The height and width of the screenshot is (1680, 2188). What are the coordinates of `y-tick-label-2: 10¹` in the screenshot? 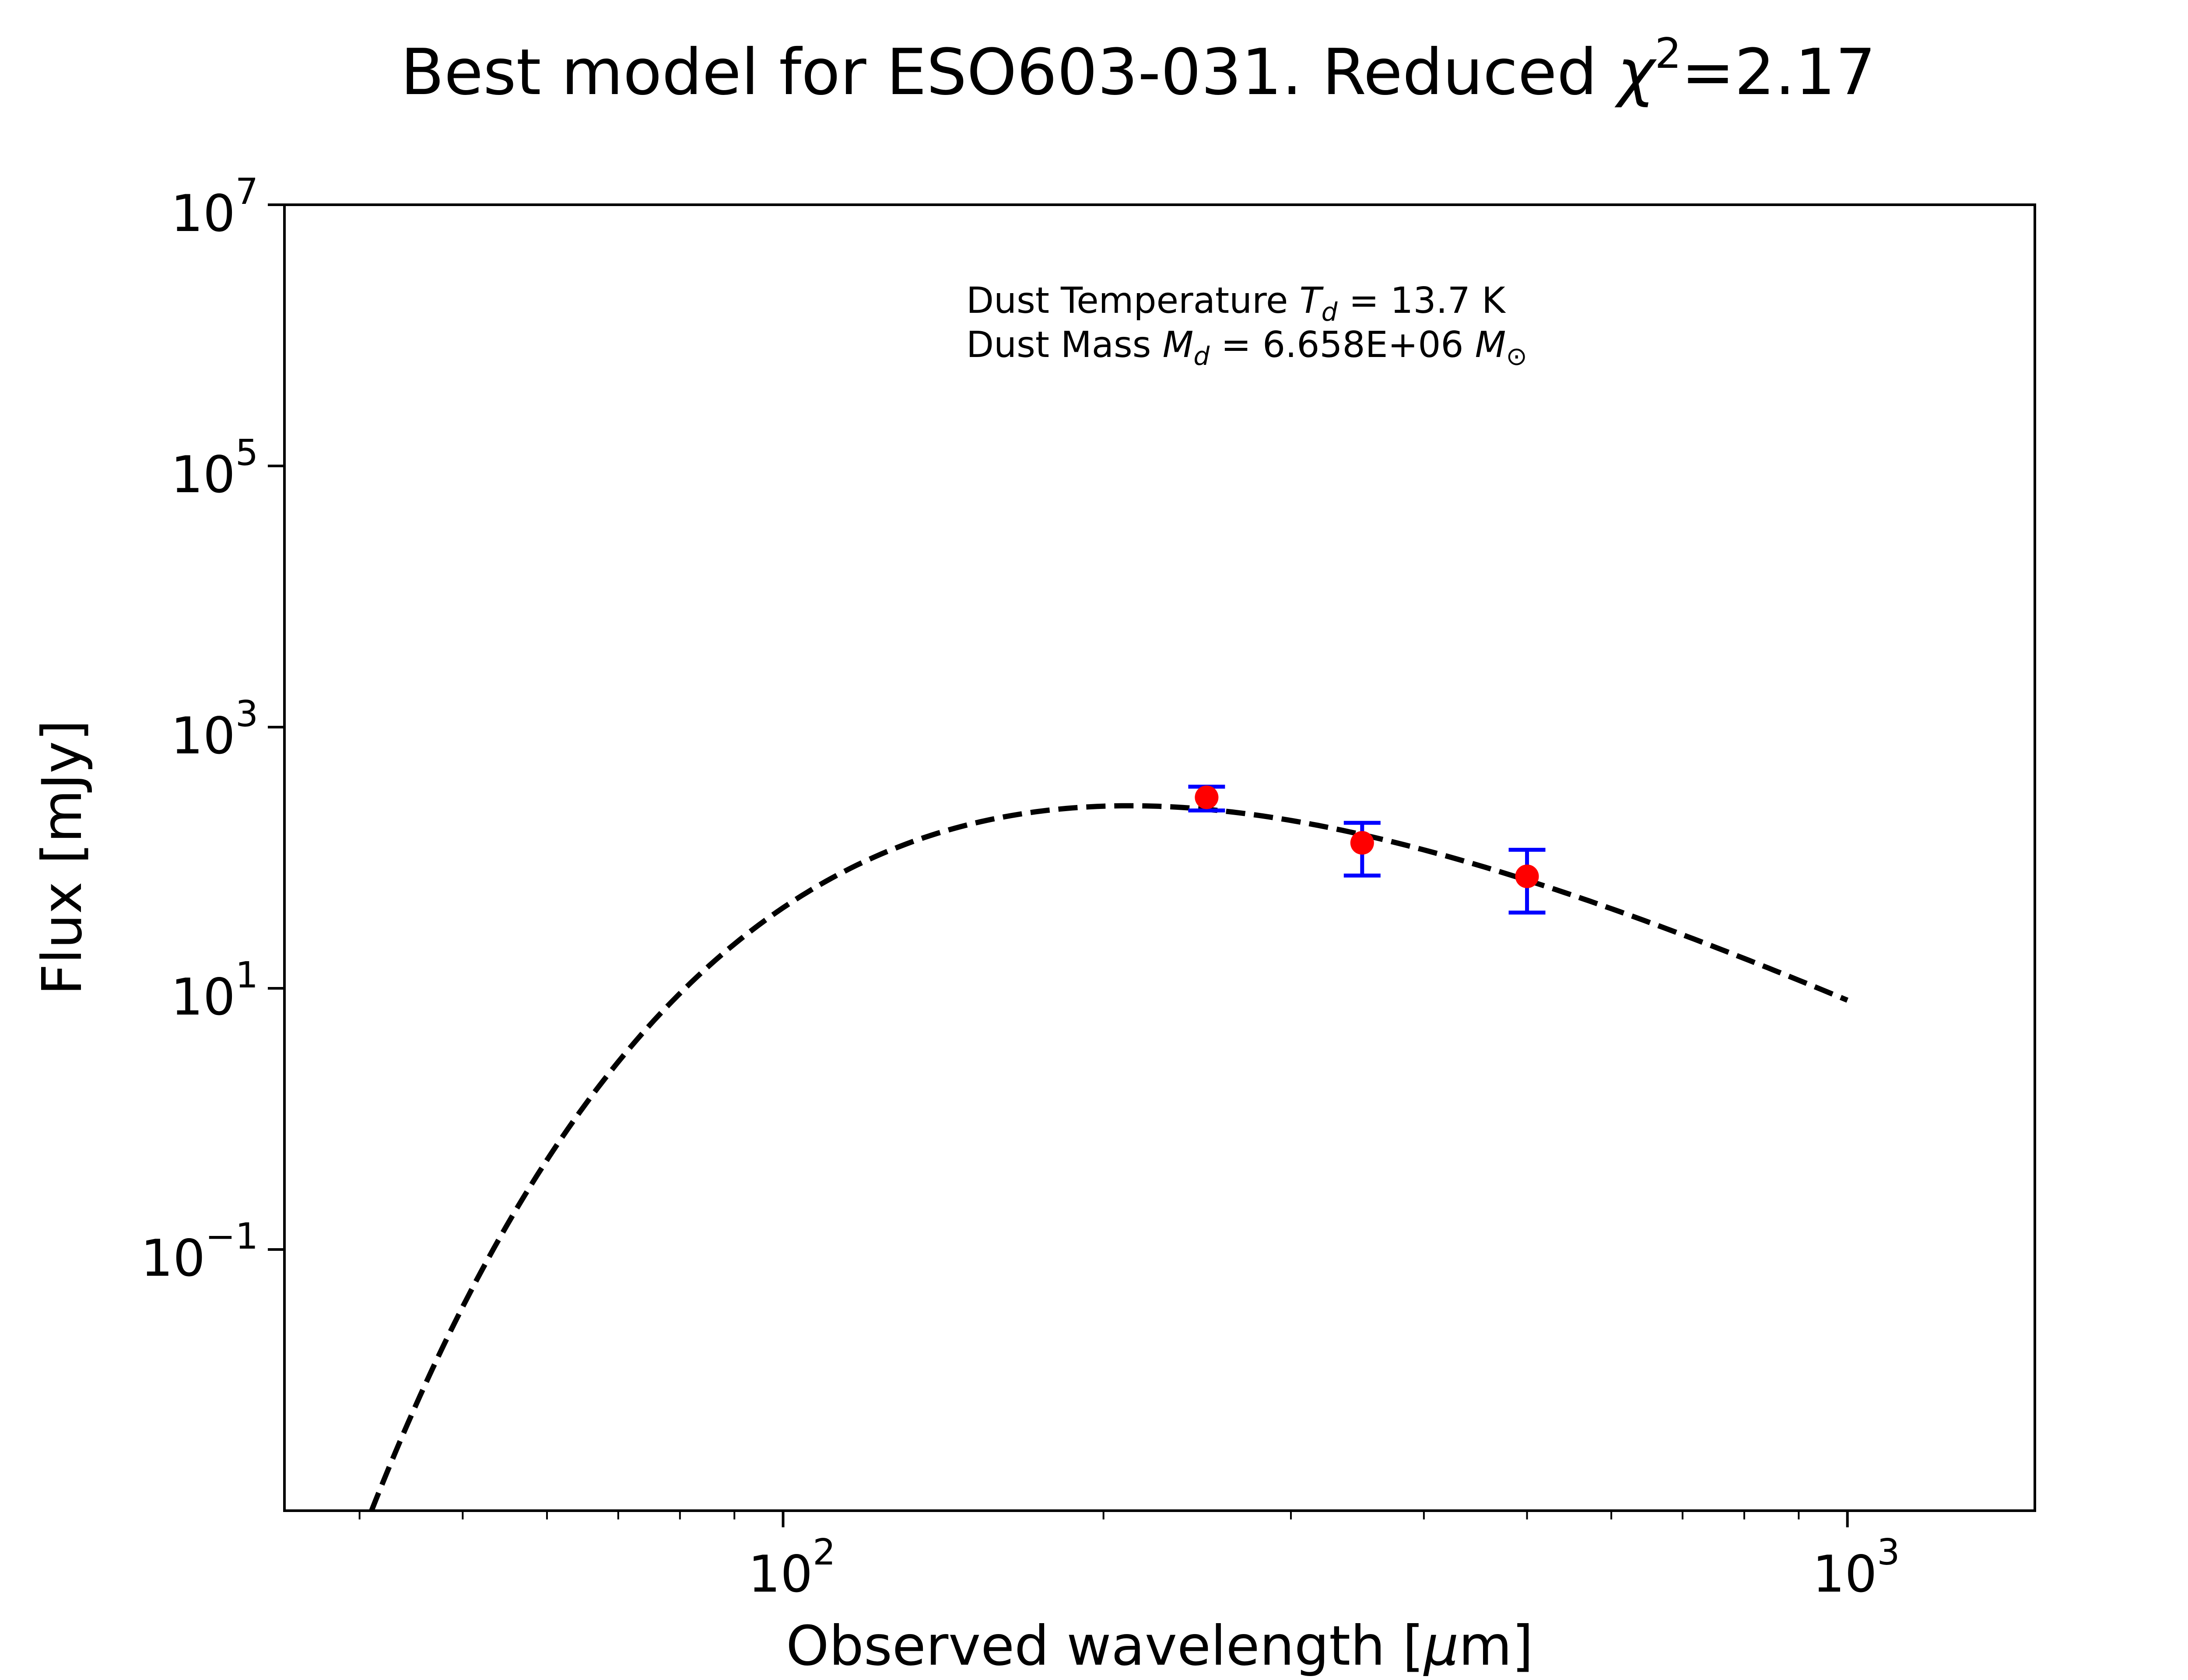 It's located at (215, 991).